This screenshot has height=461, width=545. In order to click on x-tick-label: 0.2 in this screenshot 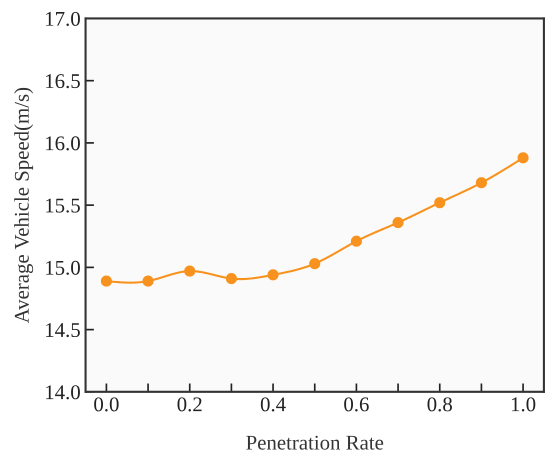, I will do `click(190, 404)`.